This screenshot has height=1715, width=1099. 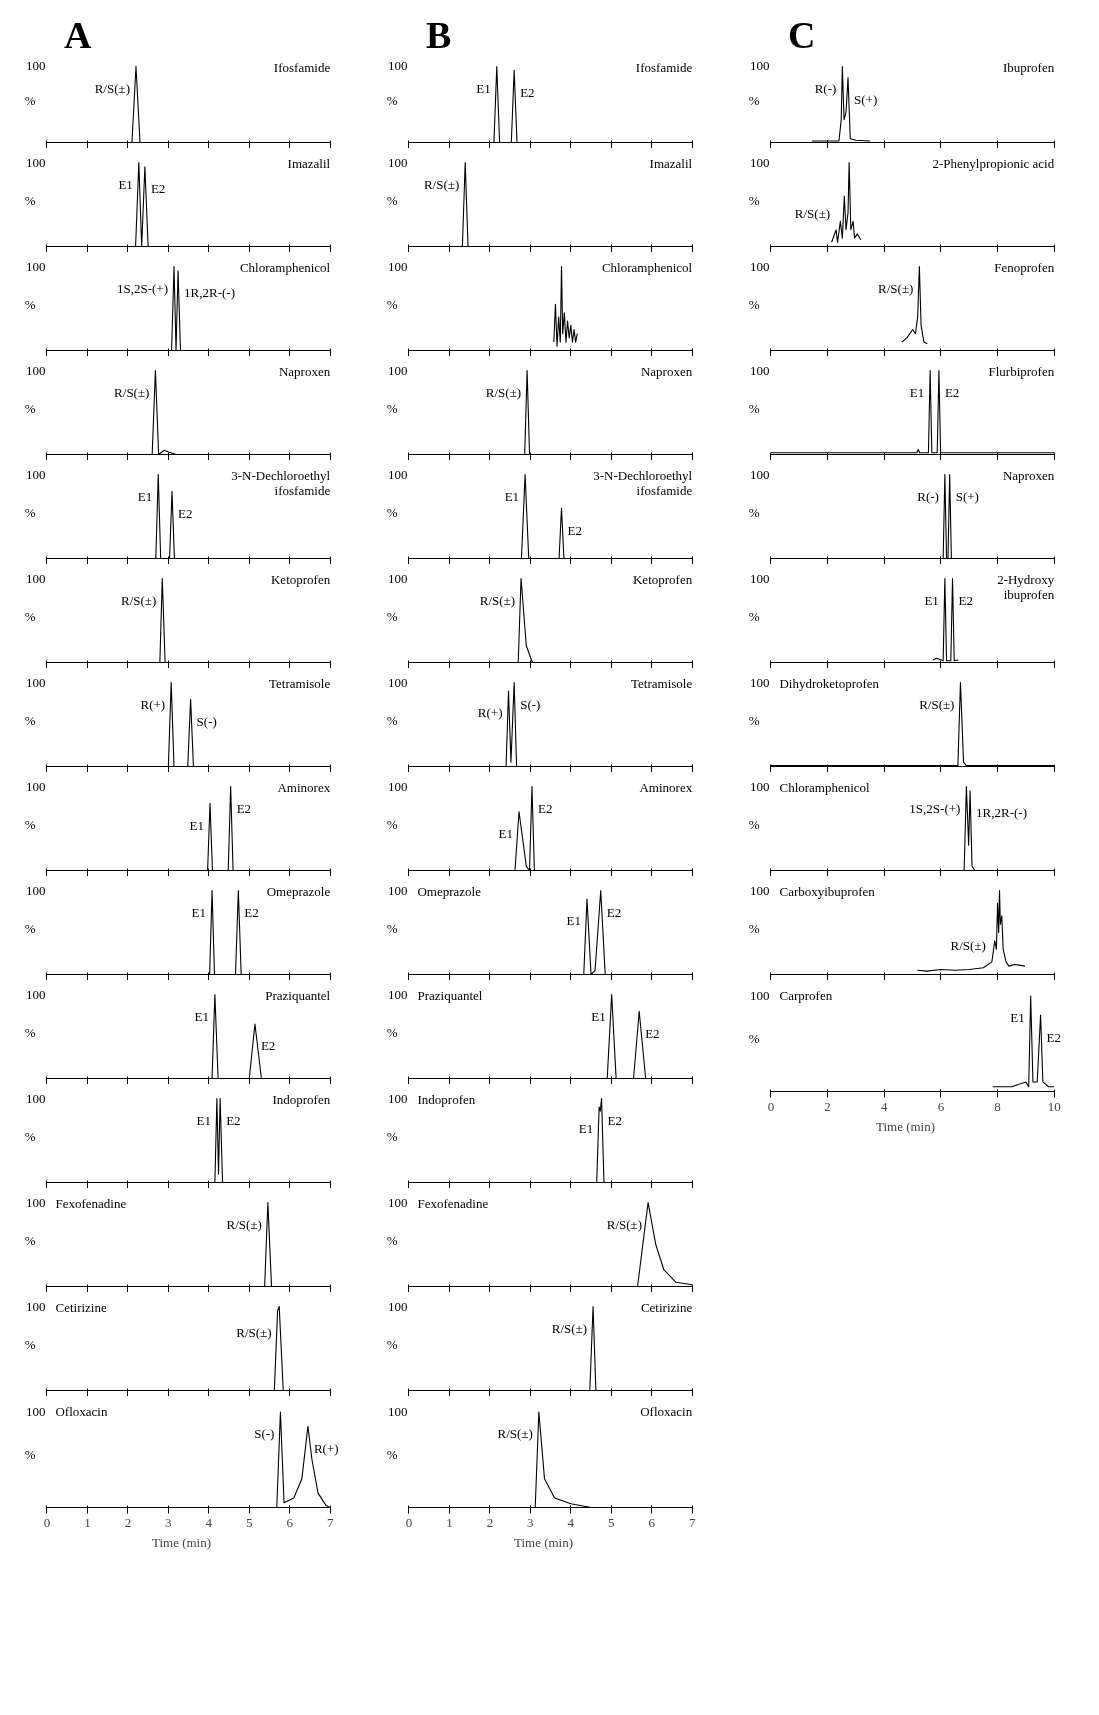 What do you see at coordinates (330, 1522) in the screenshot?
I see `x-tick-label: 7` at bounding box center [330, 1522].